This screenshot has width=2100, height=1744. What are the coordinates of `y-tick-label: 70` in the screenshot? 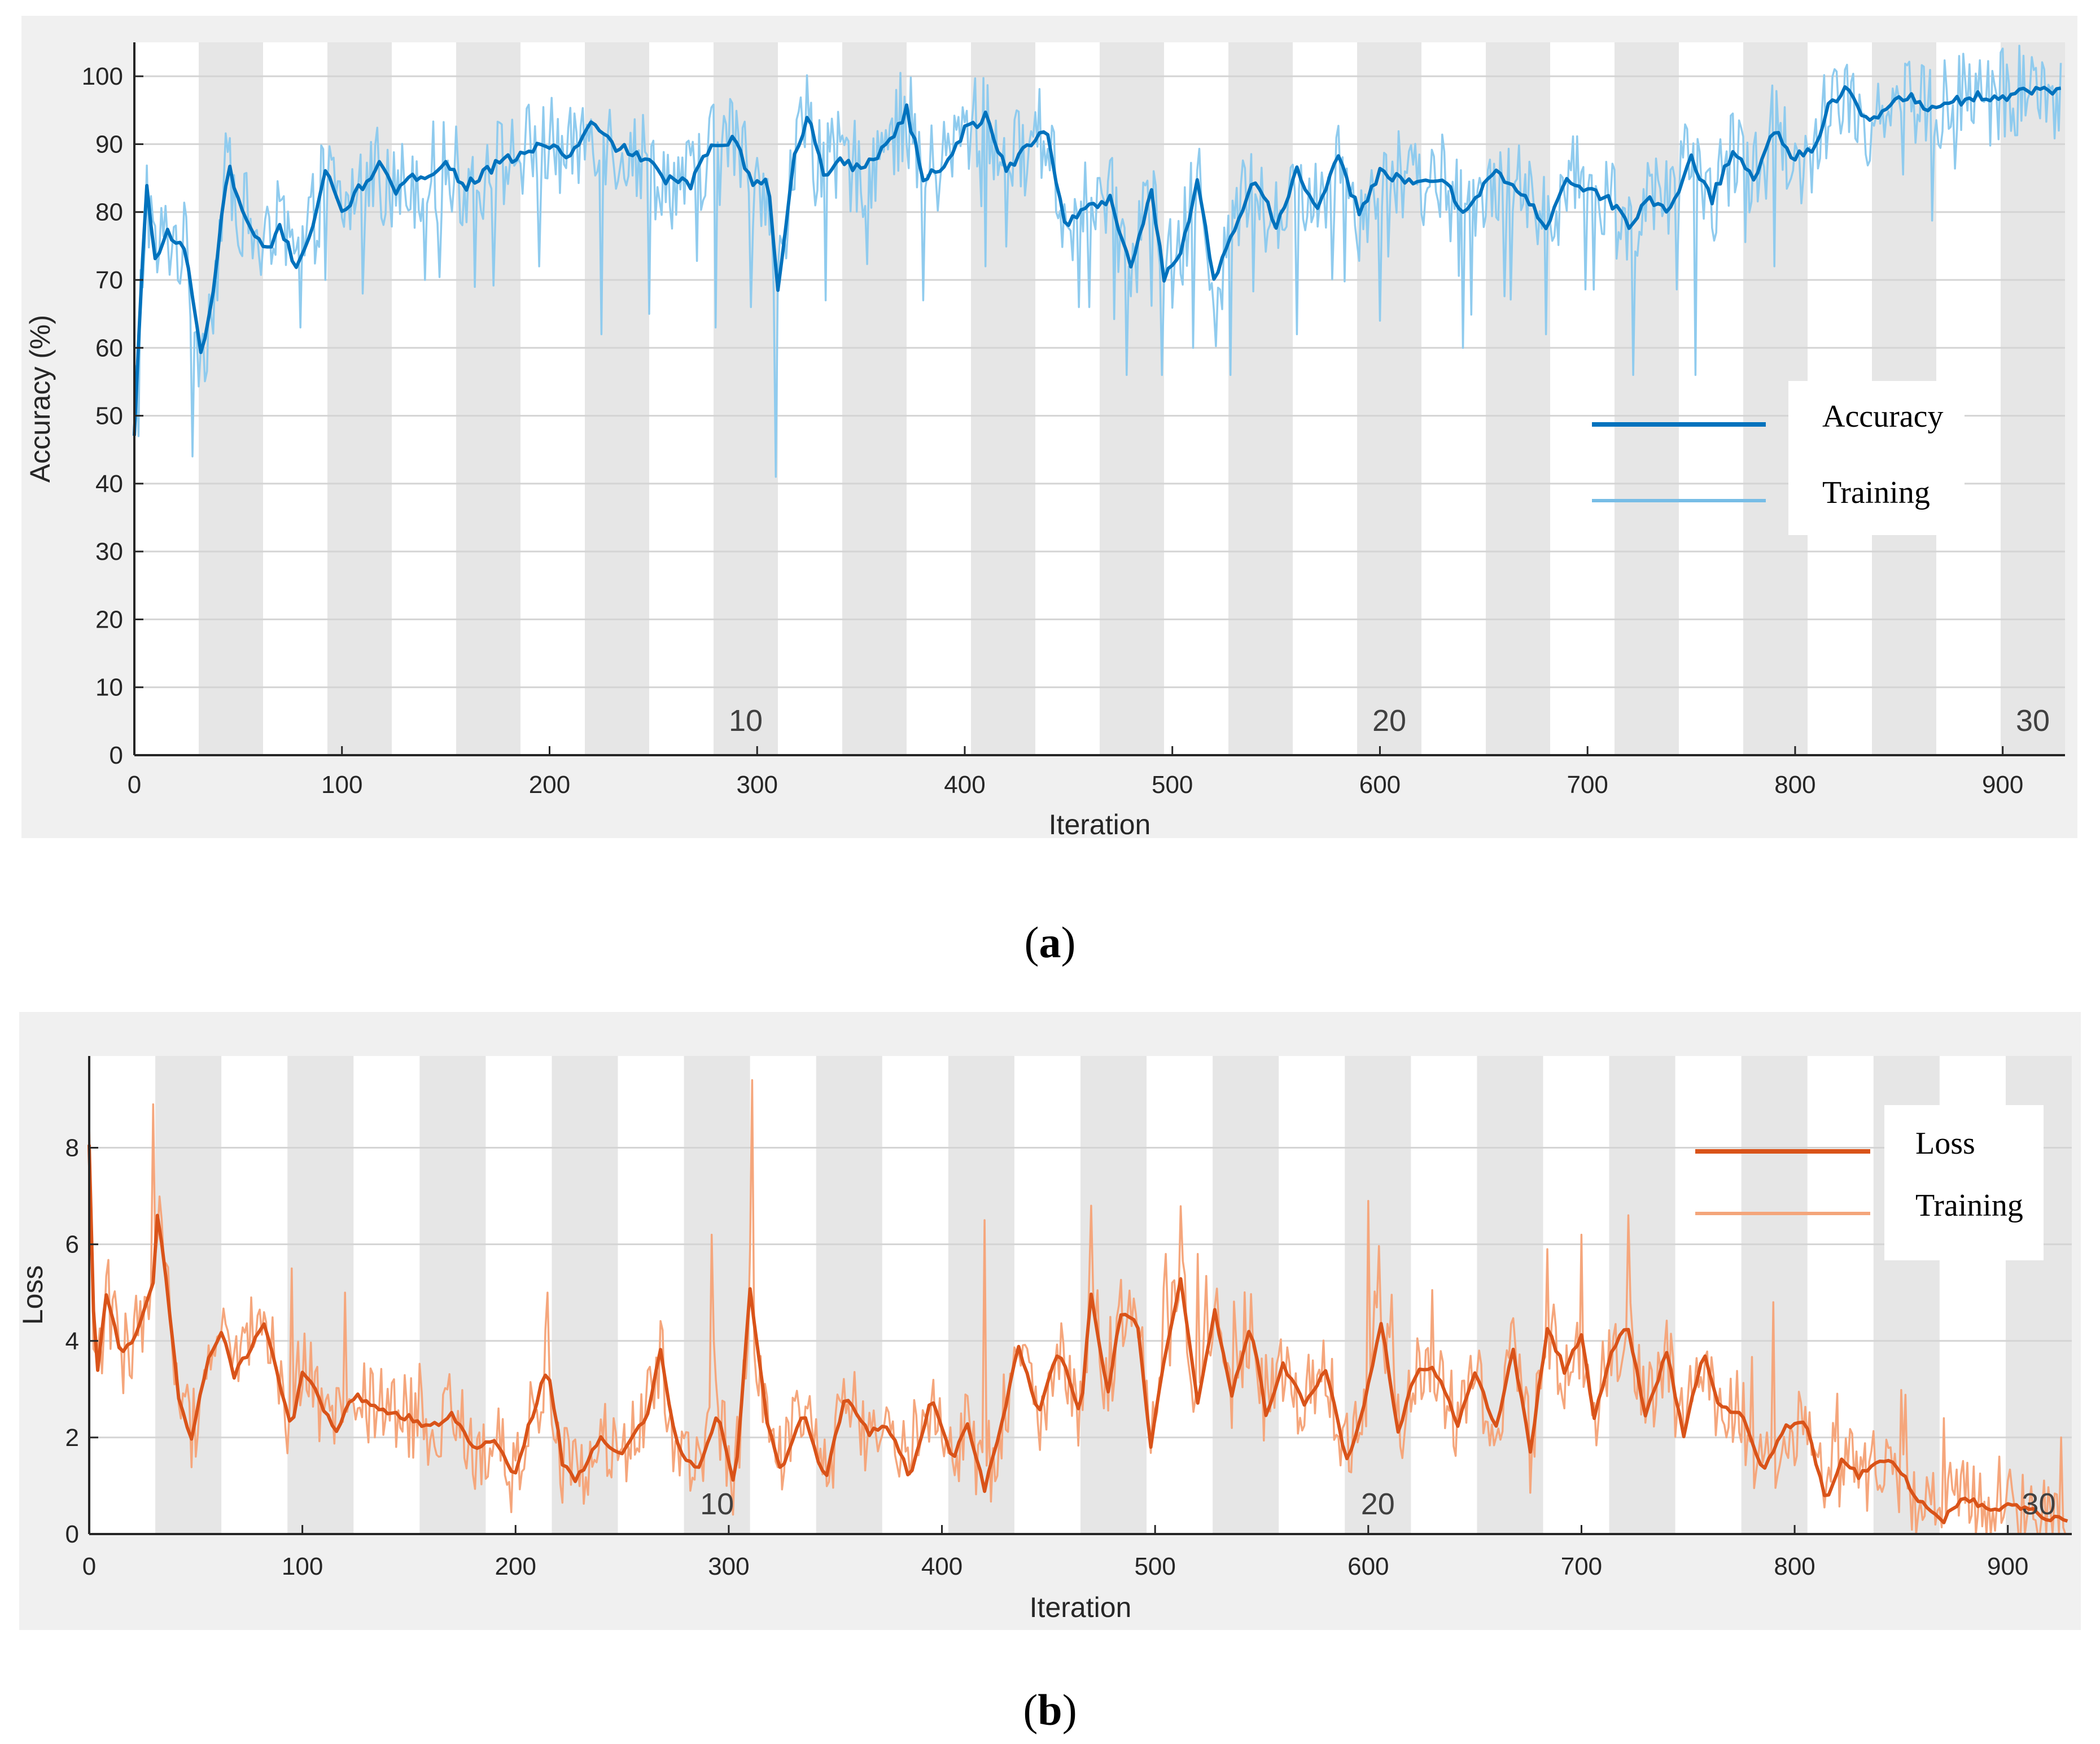 It's located at (109, 280).